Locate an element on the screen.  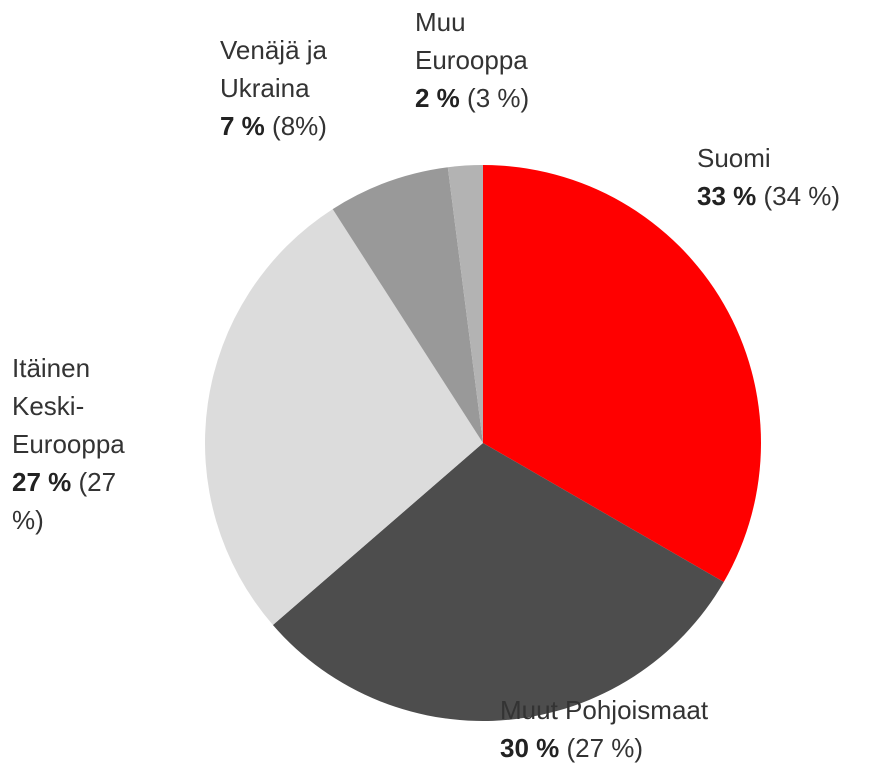
value-line: 7 % (8%) is located at coordinates (287, 126).